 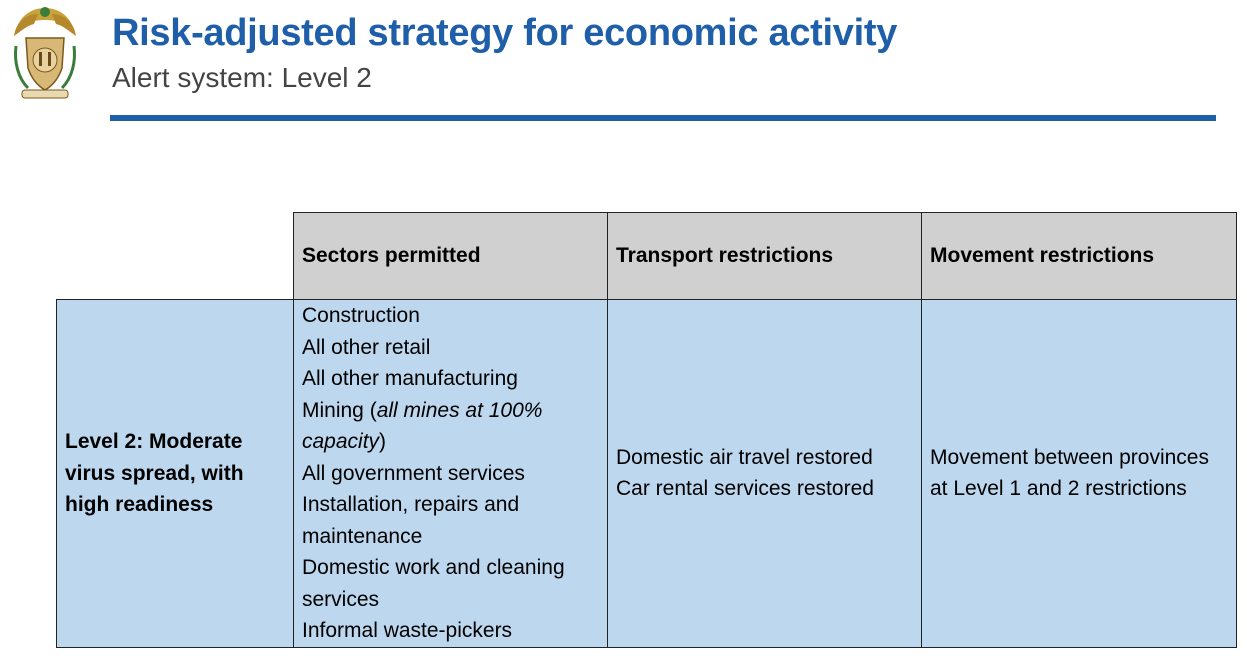 I want to click on sector-item: All government services, so click(x=413, y=473).